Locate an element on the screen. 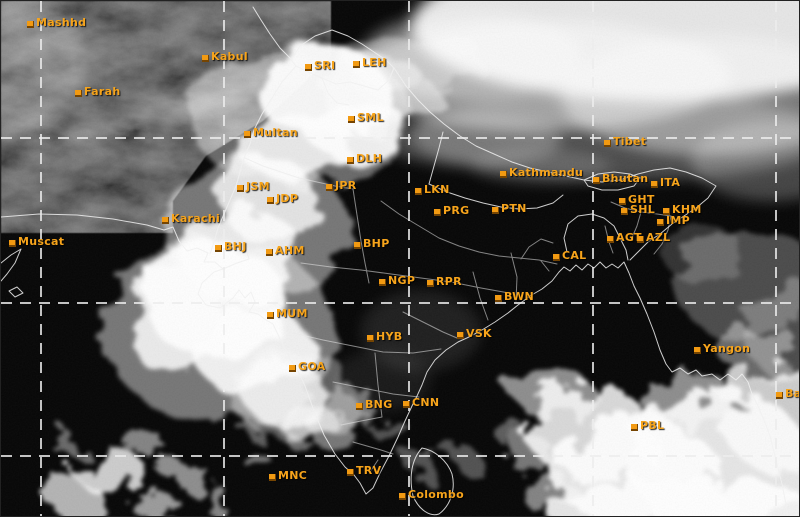  city-label-text: BHP is located at coordinates (376, 243).